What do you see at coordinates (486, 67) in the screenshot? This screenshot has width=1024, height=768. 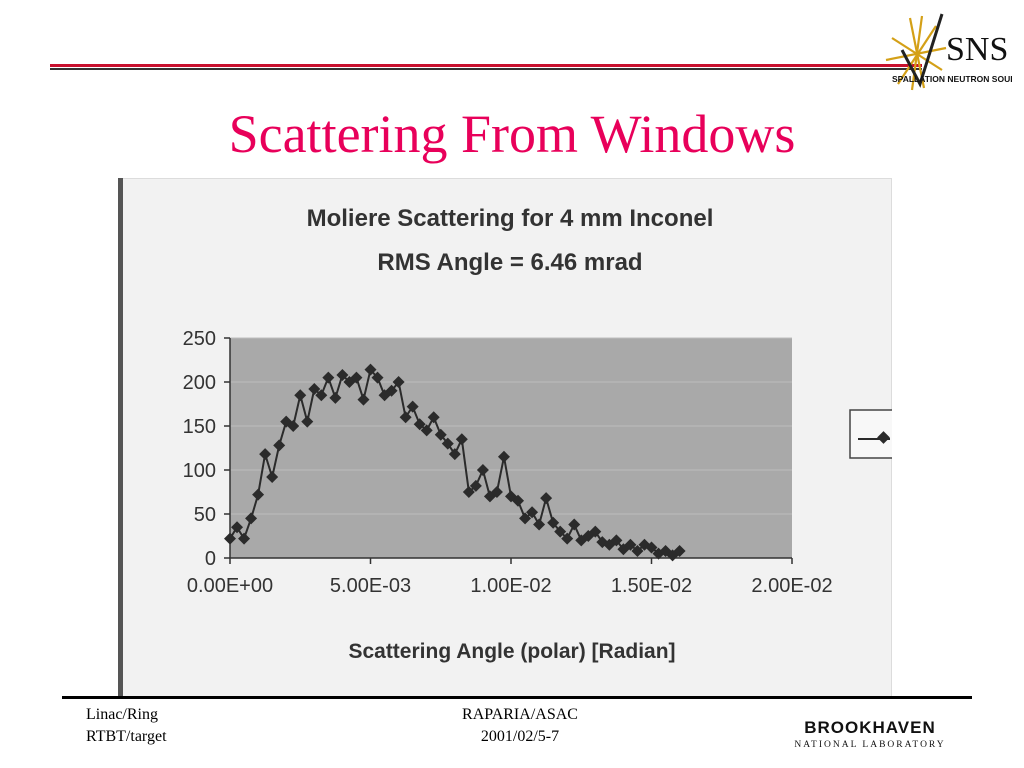 I see `top-rule` at bounding box center [486, 67].